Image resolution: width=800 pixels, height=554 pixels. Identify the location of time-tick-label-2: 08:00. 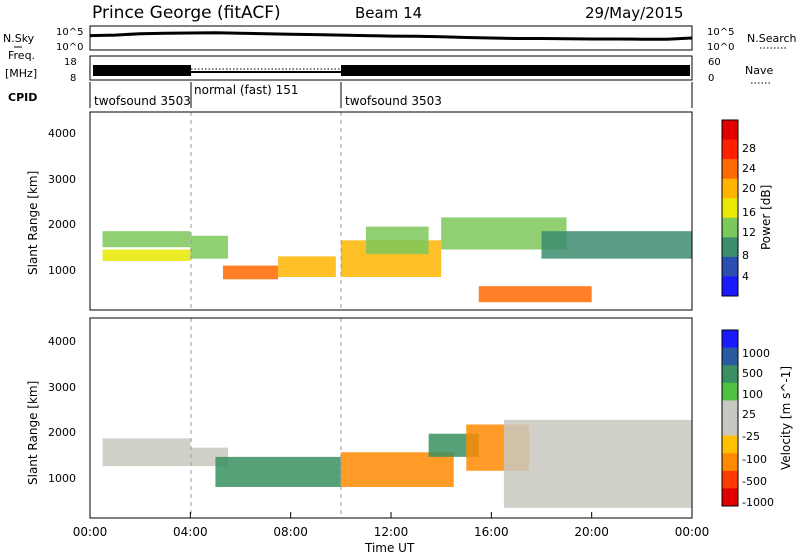
(290, 532).